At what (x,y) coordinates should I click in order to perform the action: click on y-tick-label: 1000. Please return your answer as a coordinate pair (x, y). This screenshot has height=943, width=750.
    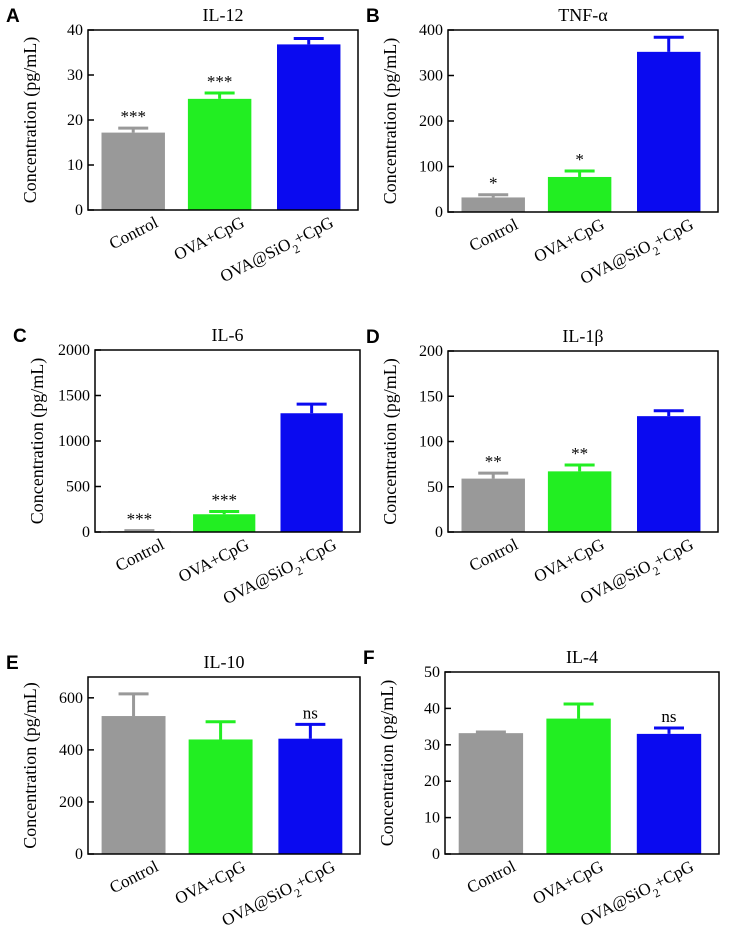
    Looking at the image, I should click on (74, 441).